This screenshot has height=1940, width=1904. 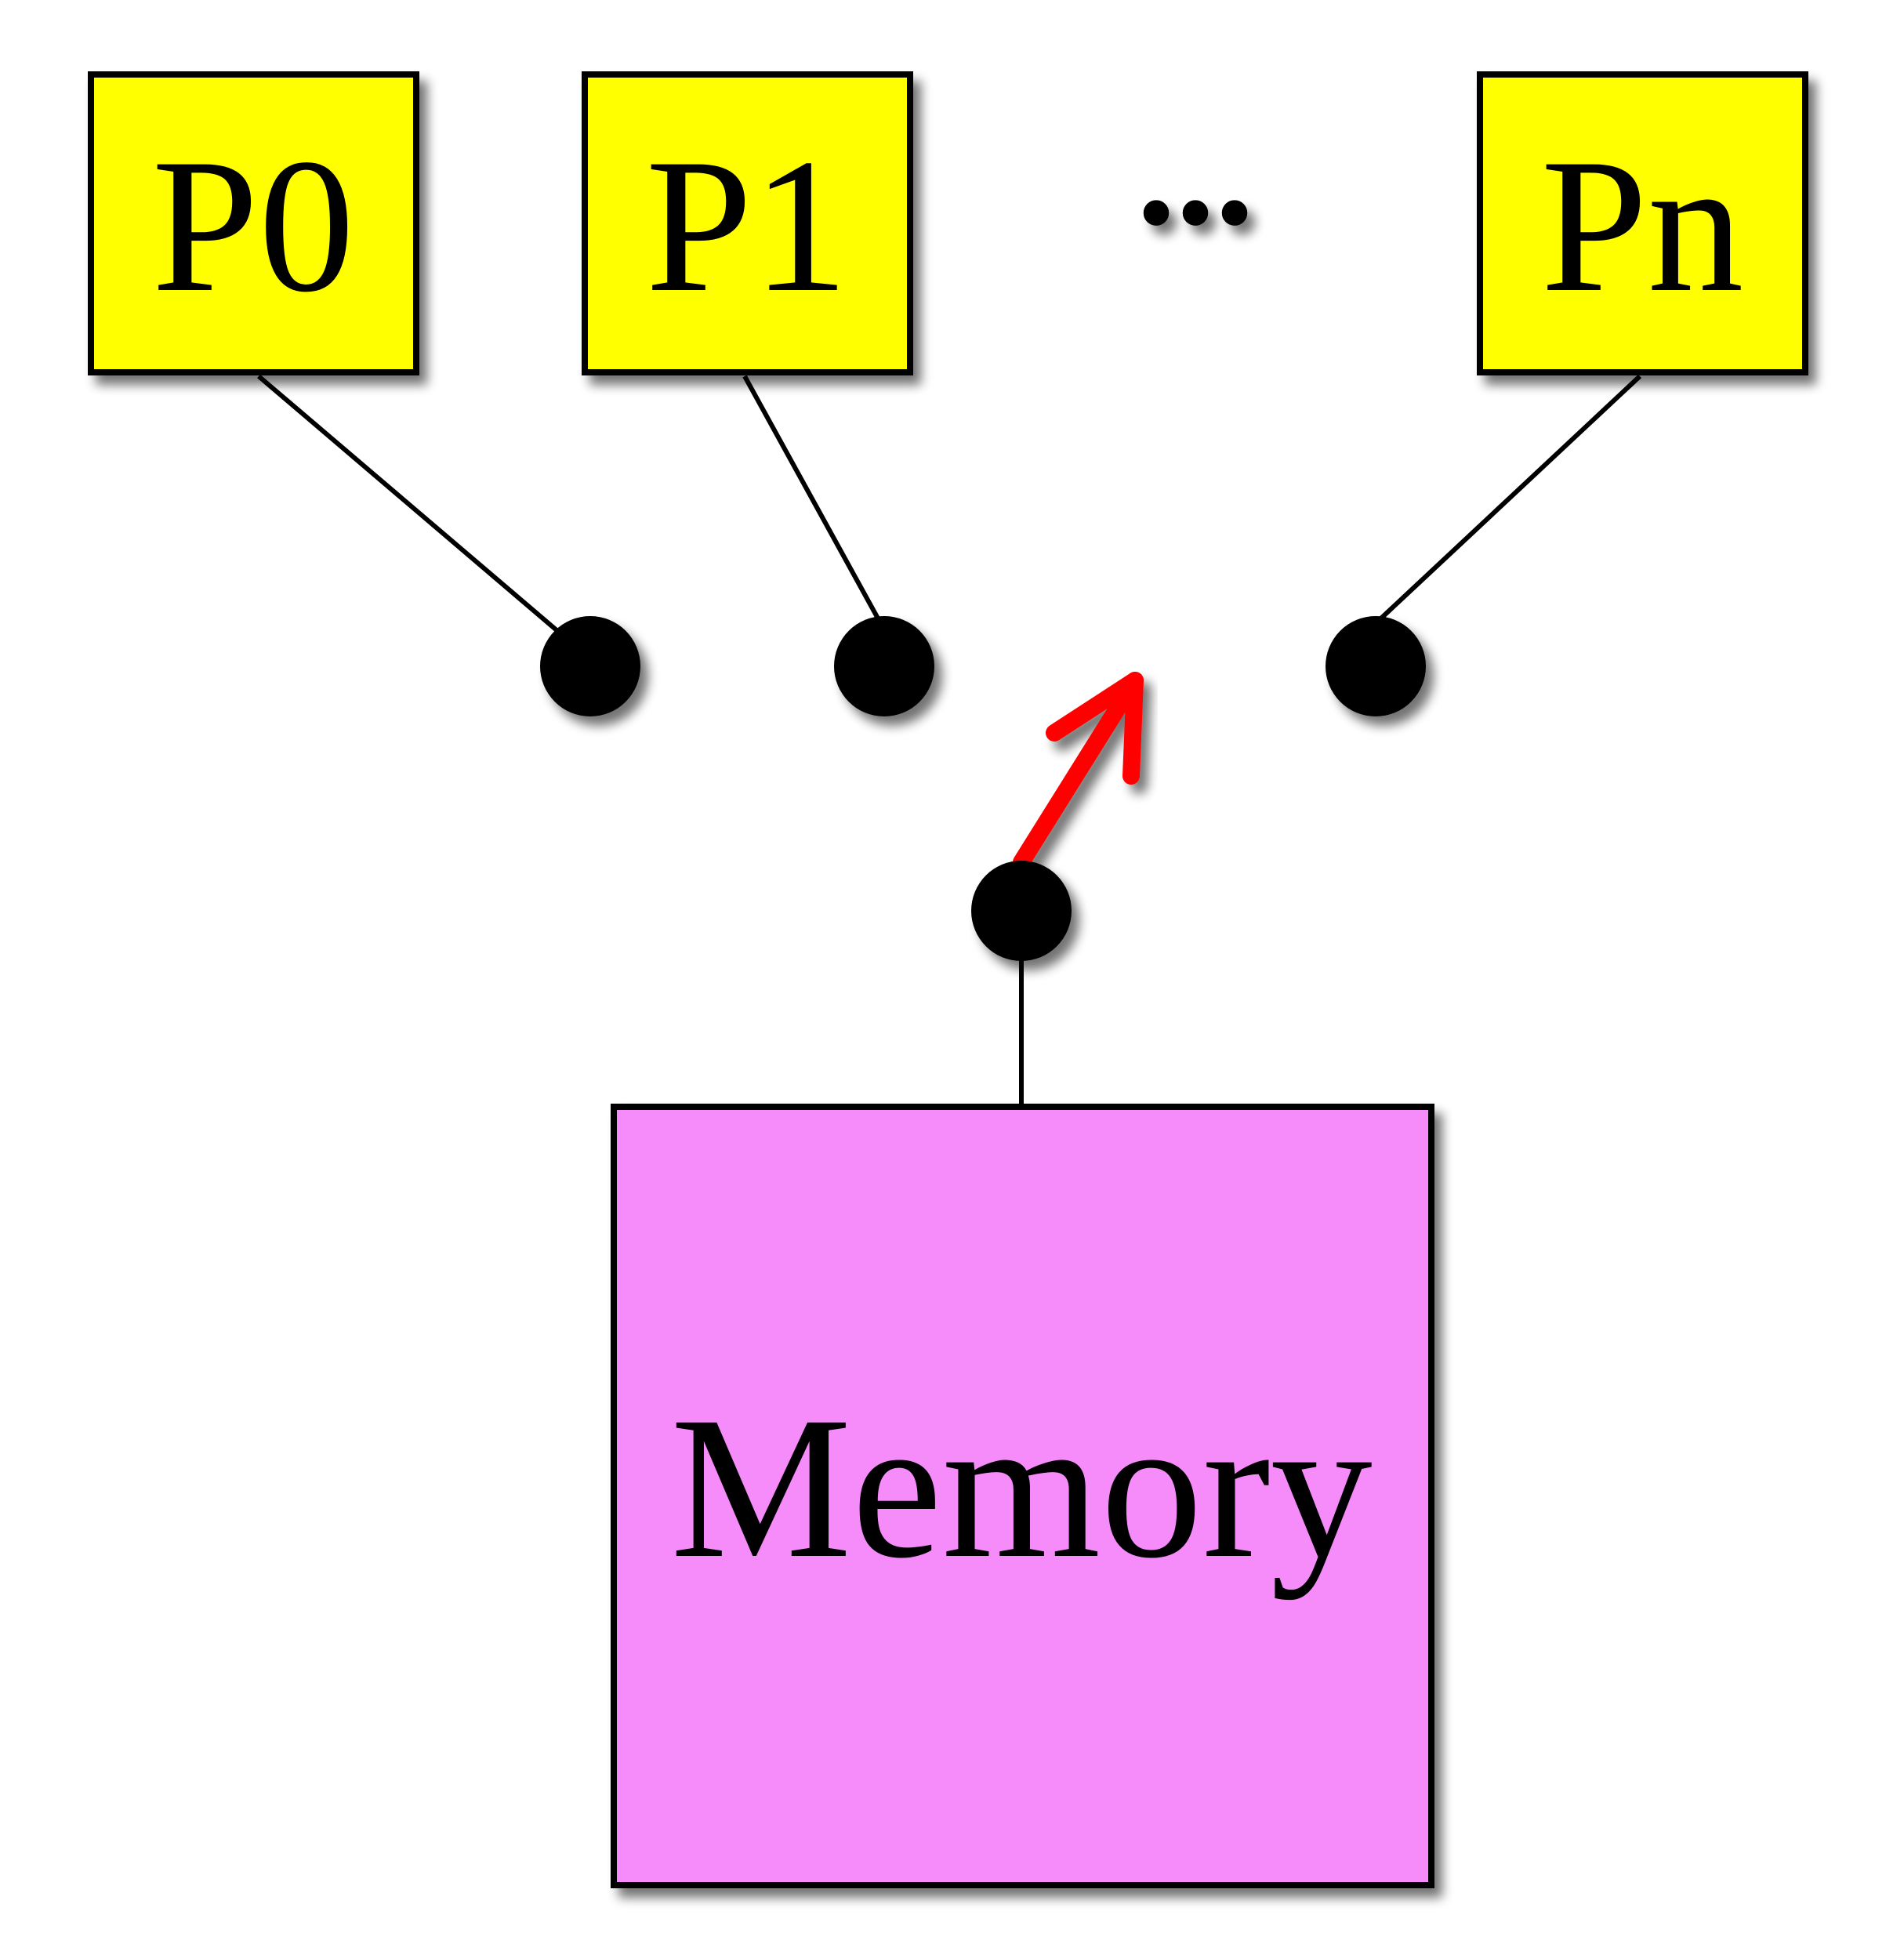 What do you see at coordinates (423, 516) in the screenshot?
I see `p0-connector-line` at bounding box center [423, 516].